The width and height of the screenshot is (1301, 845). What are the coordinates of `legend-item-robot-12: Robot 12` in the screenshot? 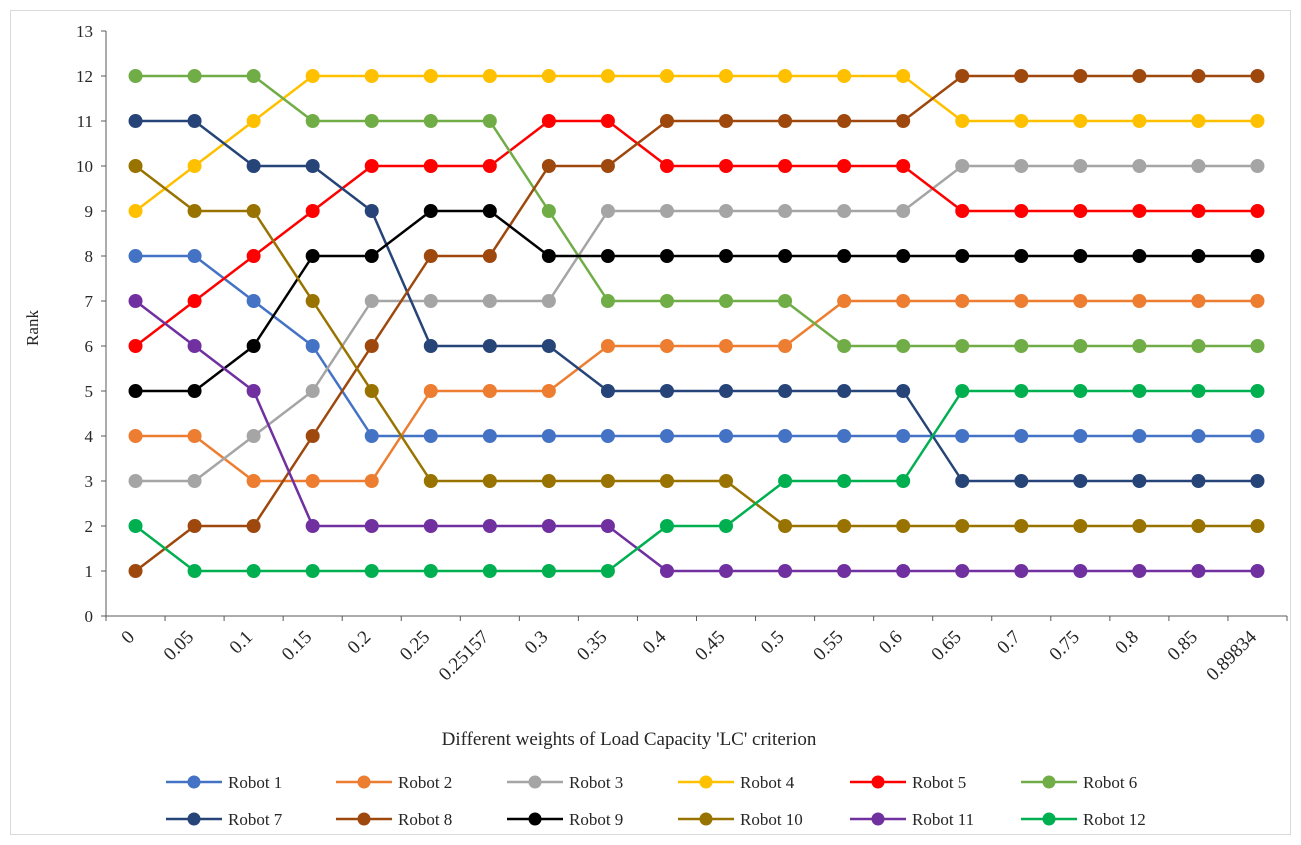 It's located at (1083, 819).